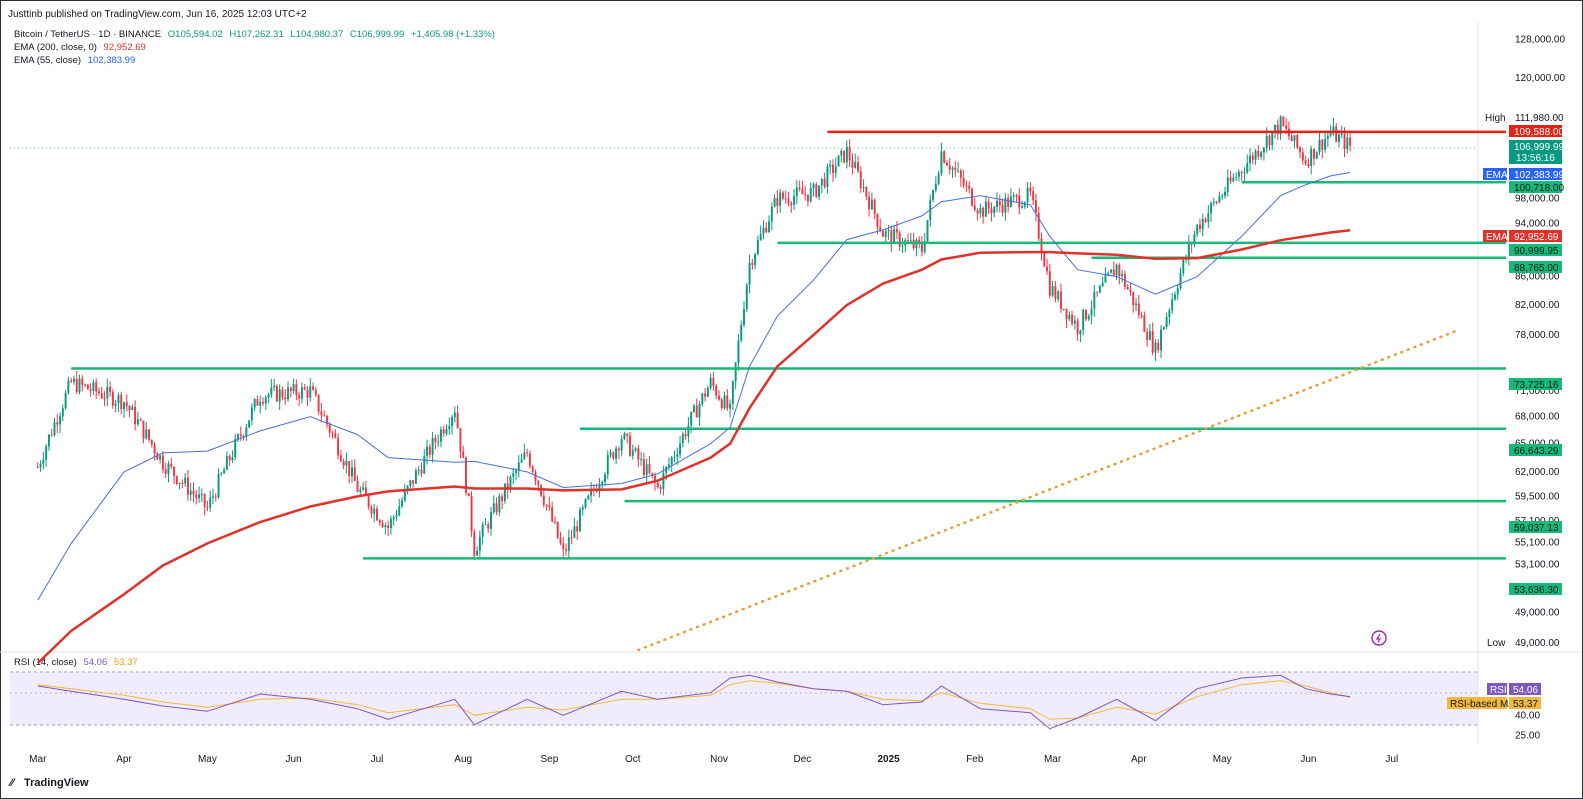 This screenshot has width=1583, height=799. I want to click on ema55-legend: EMA (55, close) 102,383.99, so click(74, 60).